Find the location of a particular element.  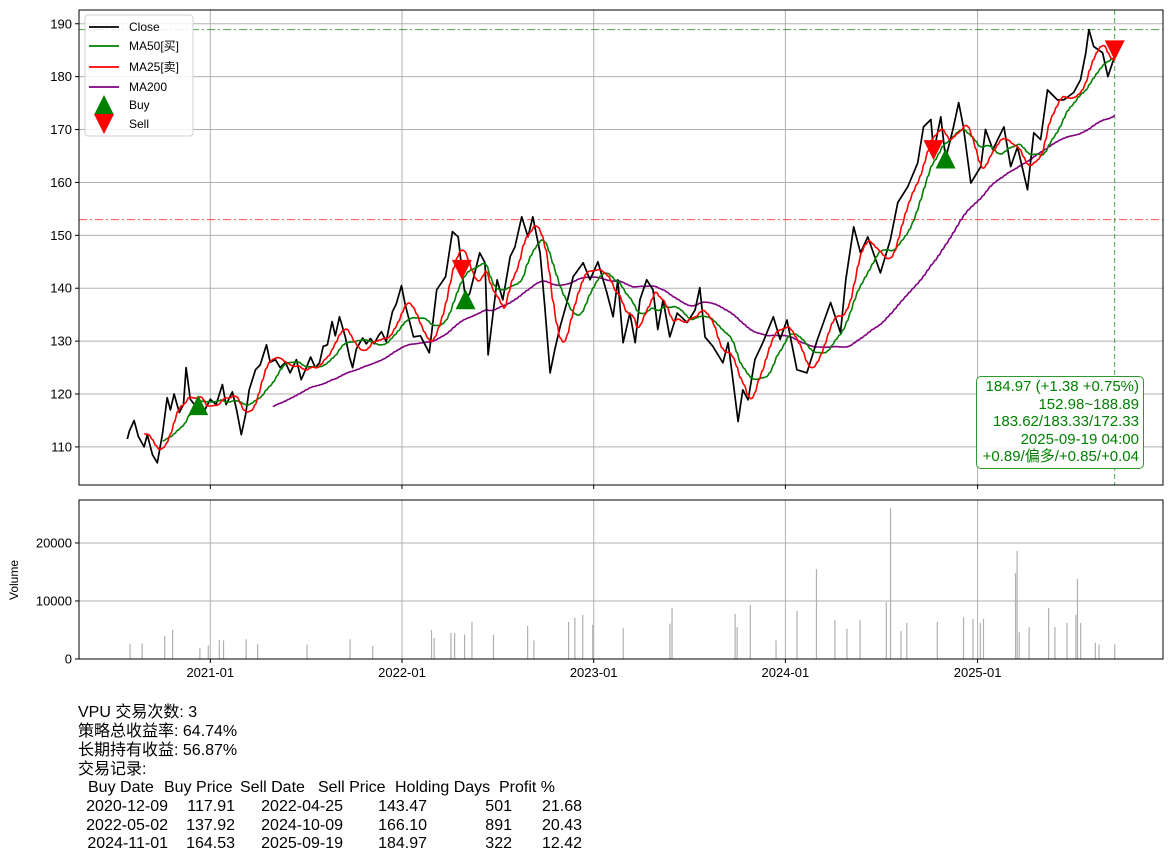

legend-label: Buy is located at coordinates (139, 105).